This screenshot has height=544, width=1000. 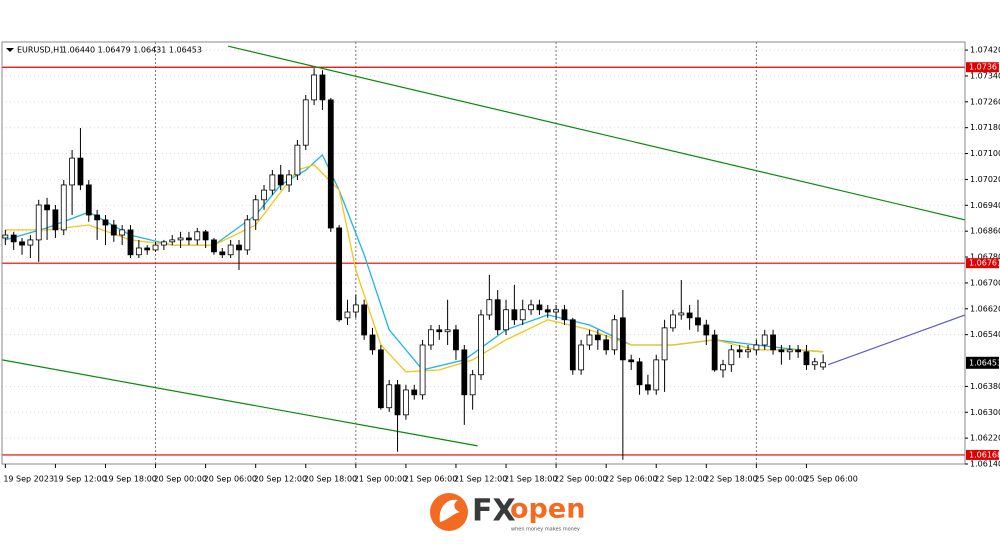 I want to click on y-tick-label: 1.06940, so click(x=985, y=205).